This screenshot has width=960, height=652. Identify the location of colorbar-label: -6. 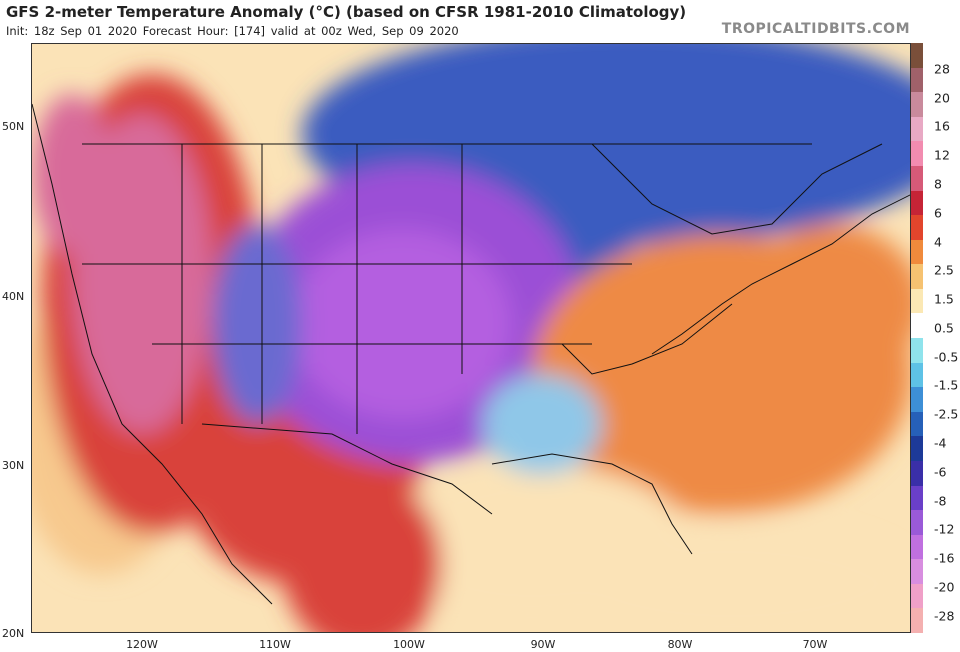
(940, 472).